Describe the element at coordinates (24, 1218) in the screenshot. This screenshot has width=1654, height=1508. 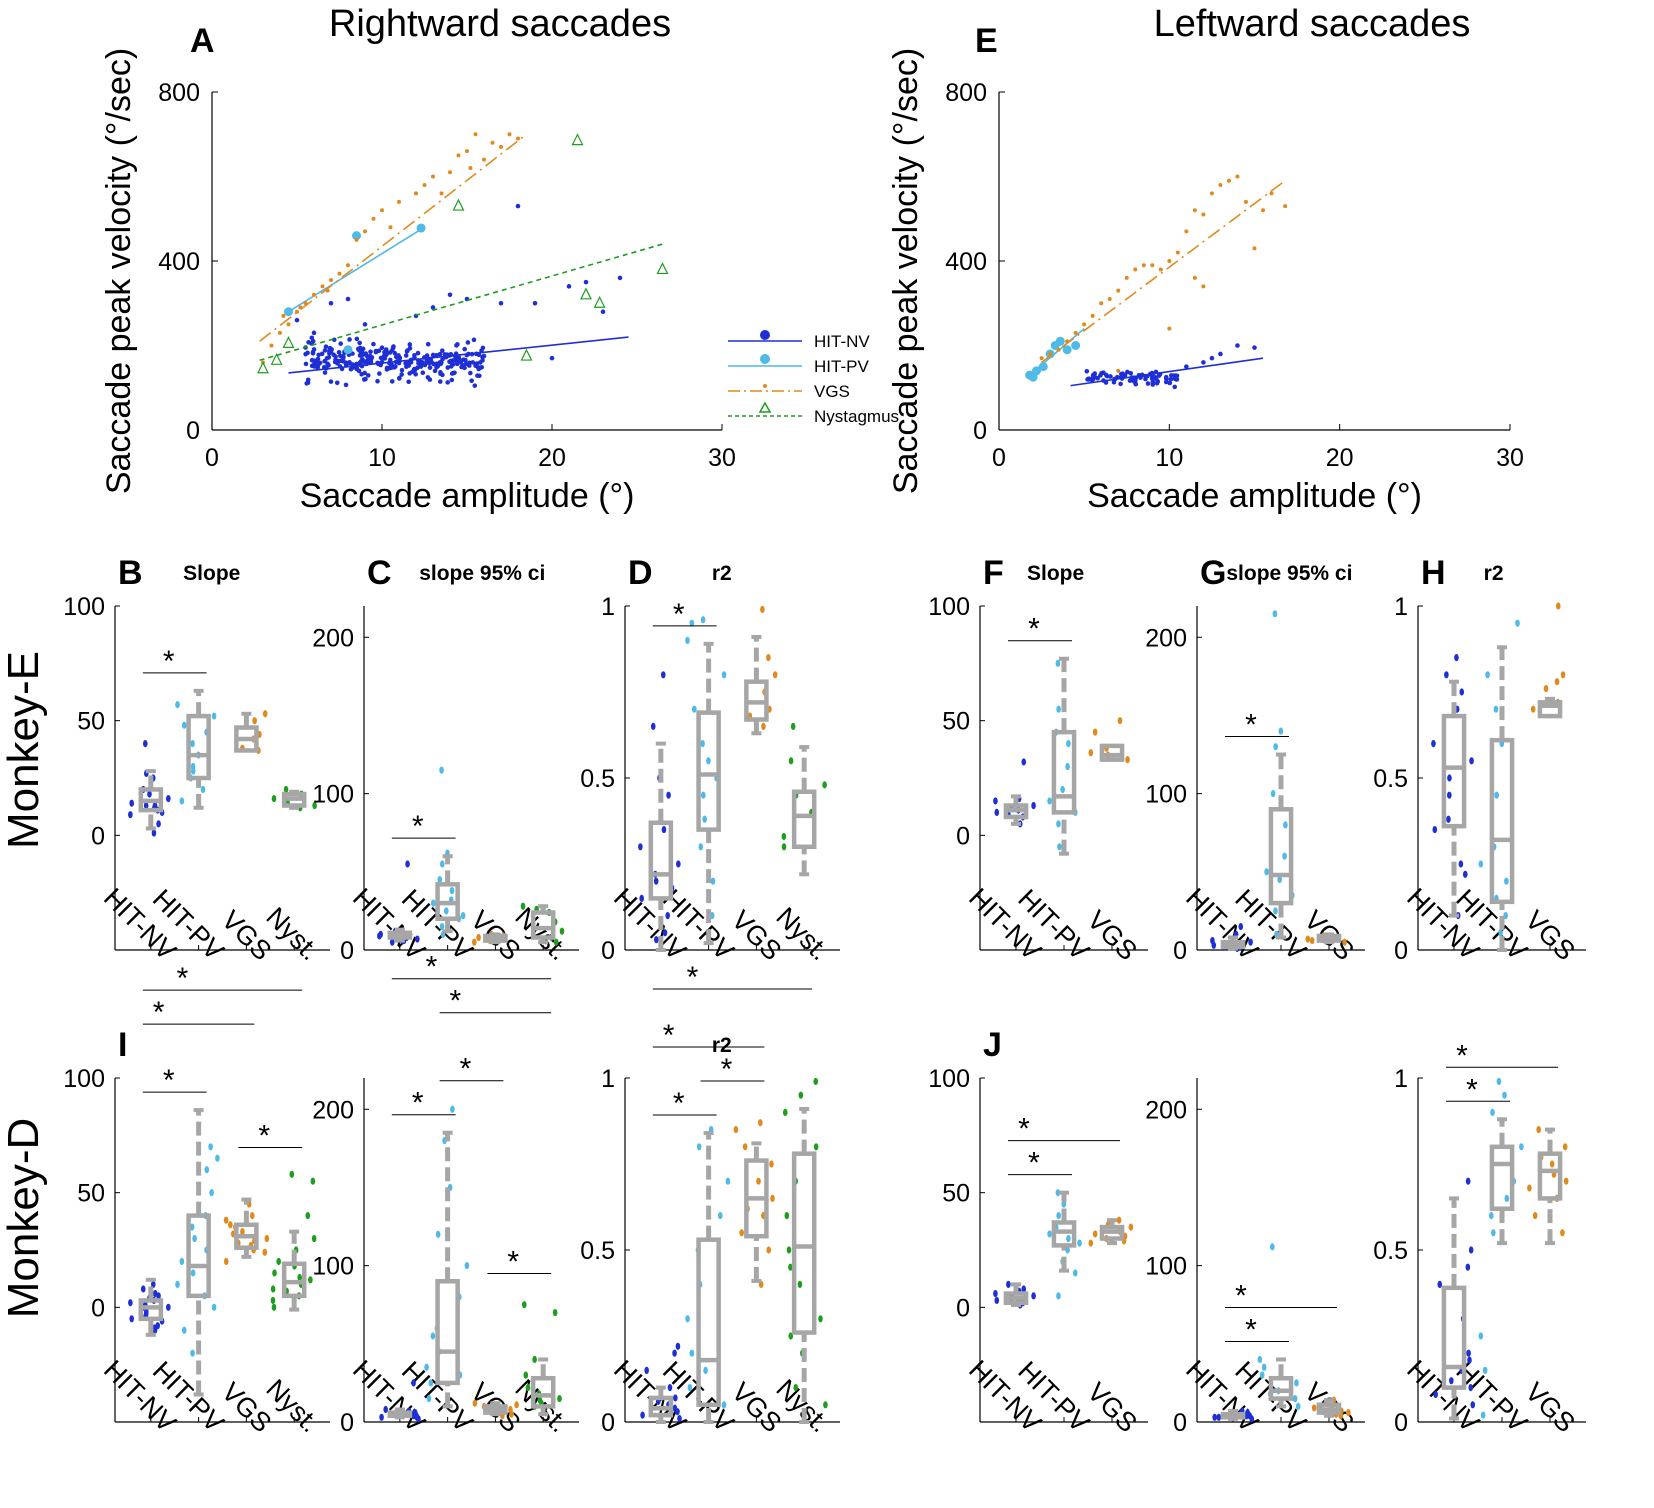
I see `row-label-monkey-d: Monkey-D` at that location.